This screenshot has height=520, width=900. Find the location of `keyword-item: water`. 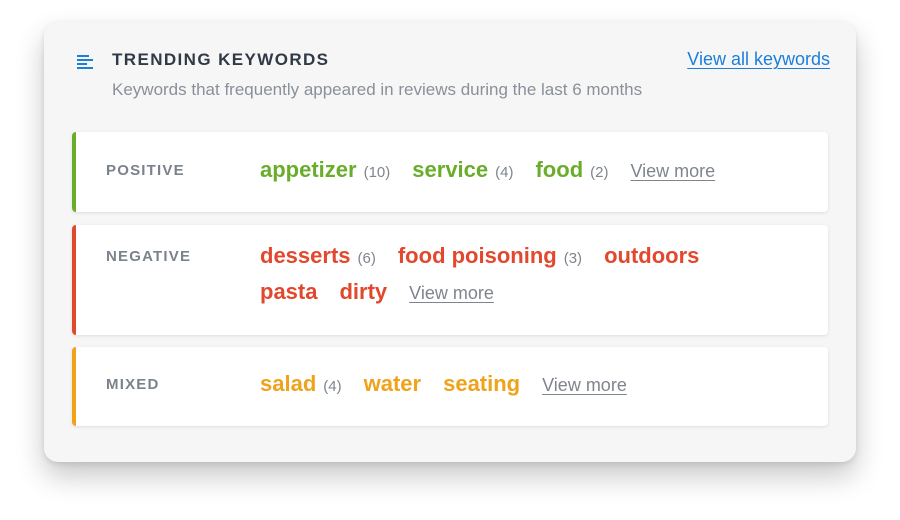

keyword-item: water is located at coordinates (392, 384).